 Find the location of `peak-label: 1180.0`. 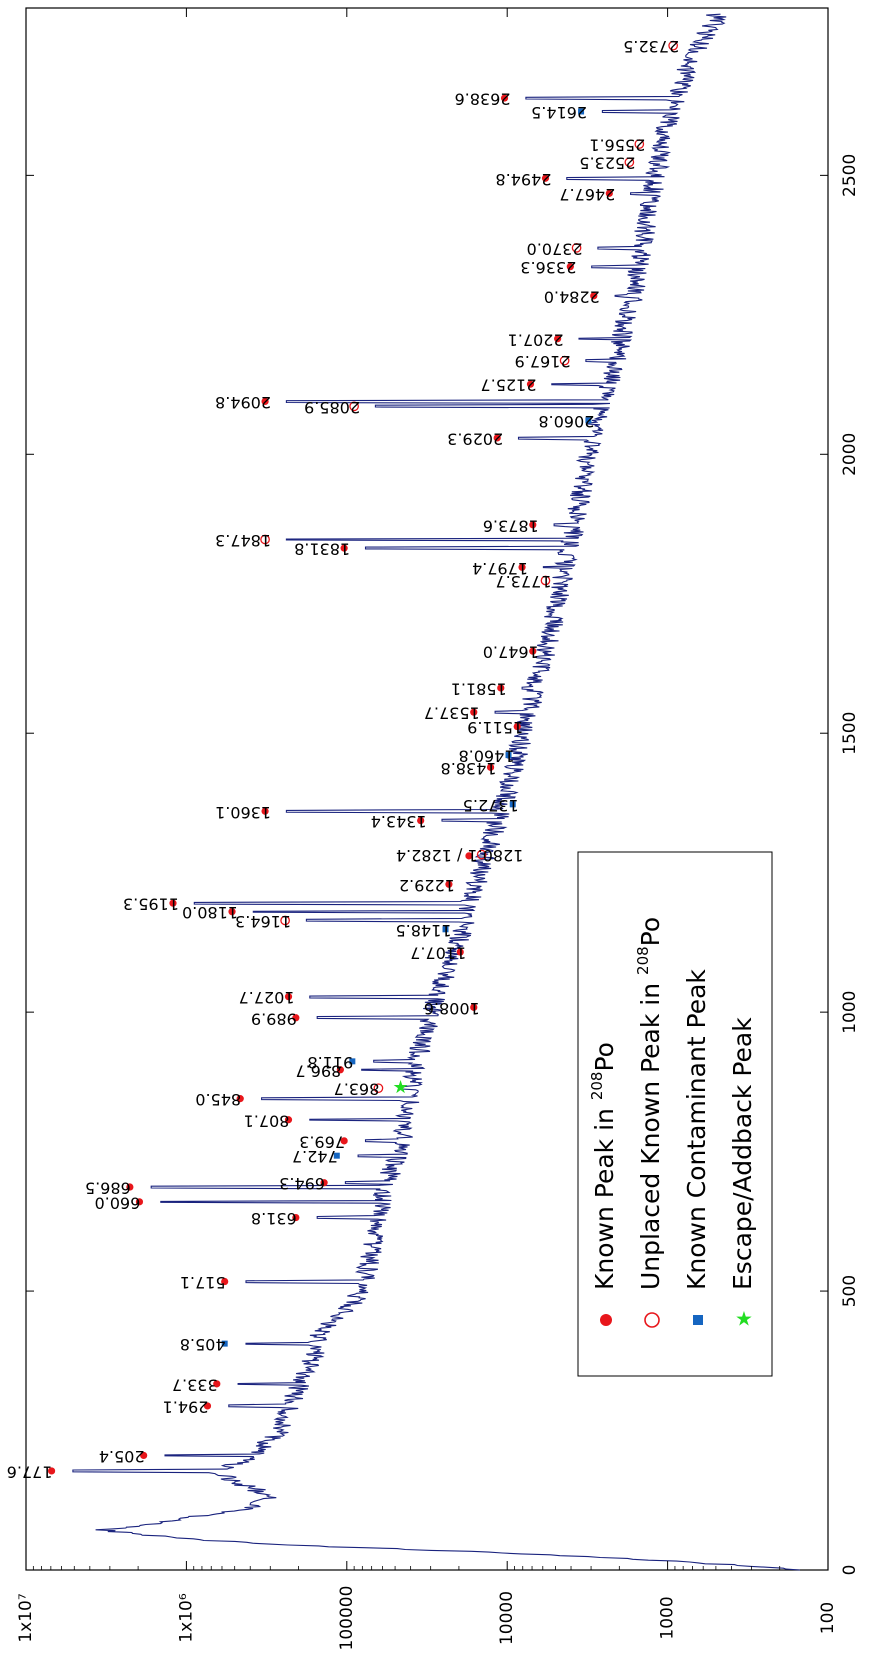

peak-label: 1180.0 is located at coordinates (210, 912).